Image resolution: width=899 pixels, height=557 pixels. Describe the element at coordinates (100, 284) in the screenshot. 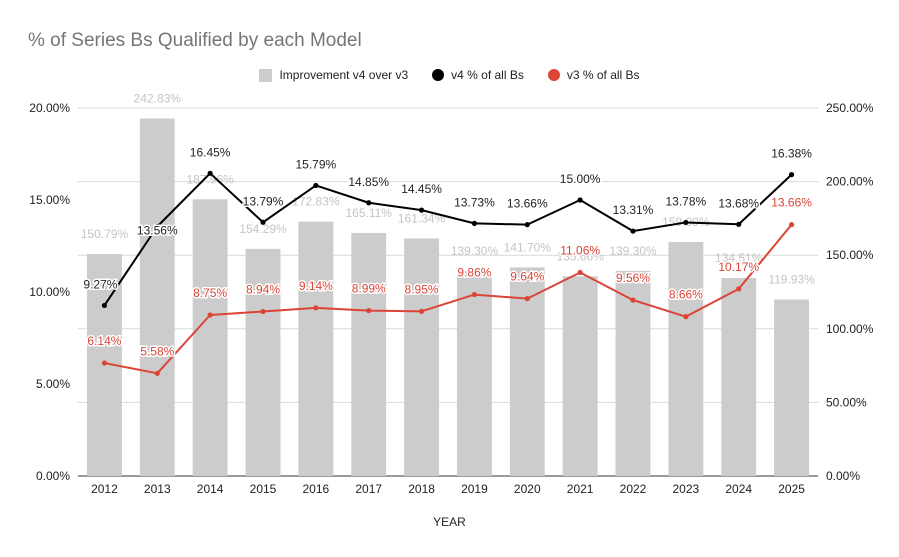

I see `line-data-label: 9.27%` at that location.